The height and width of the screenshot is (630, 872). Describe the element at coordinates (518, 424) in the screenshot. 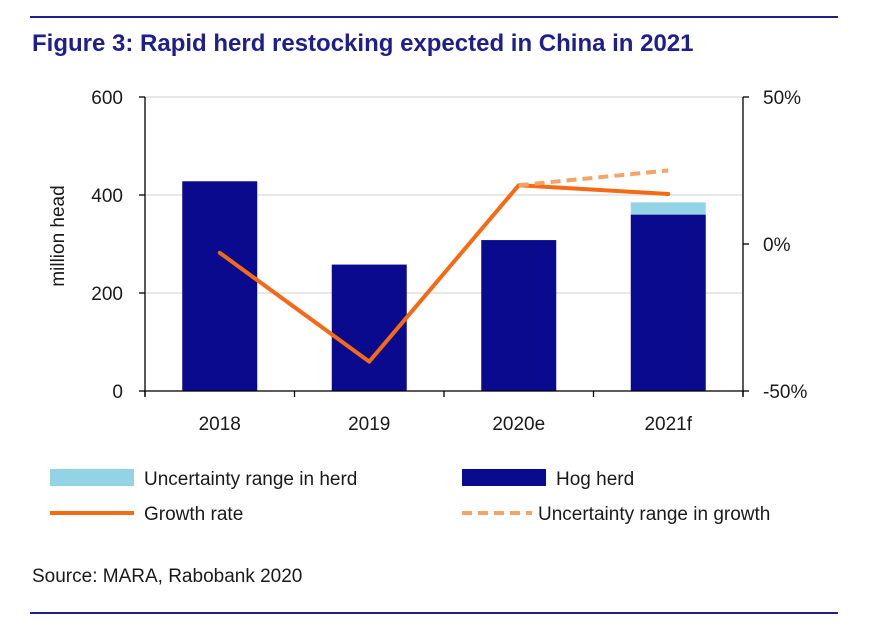

I see `x-tick-label: 2020e` at that location.